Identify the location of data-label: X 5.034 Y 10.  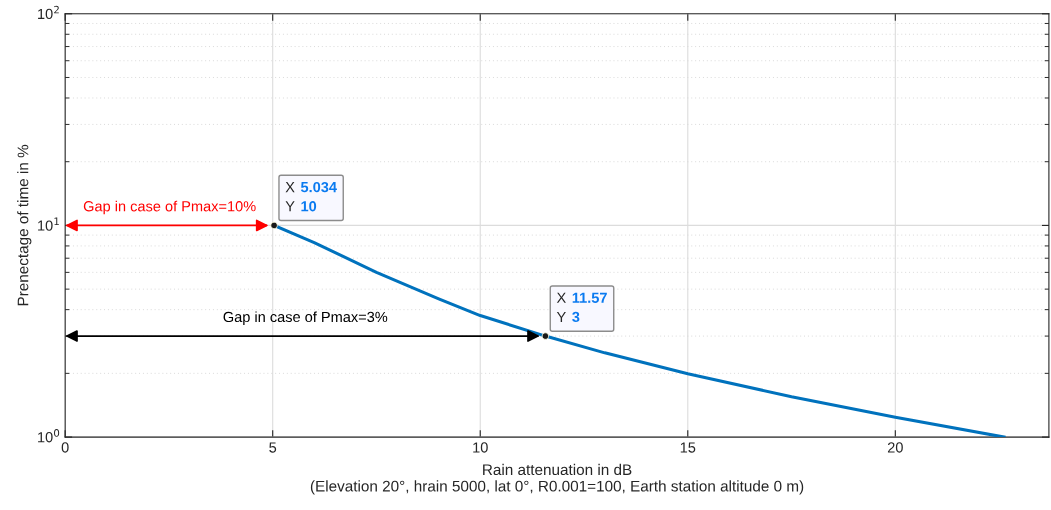
(311, 196).